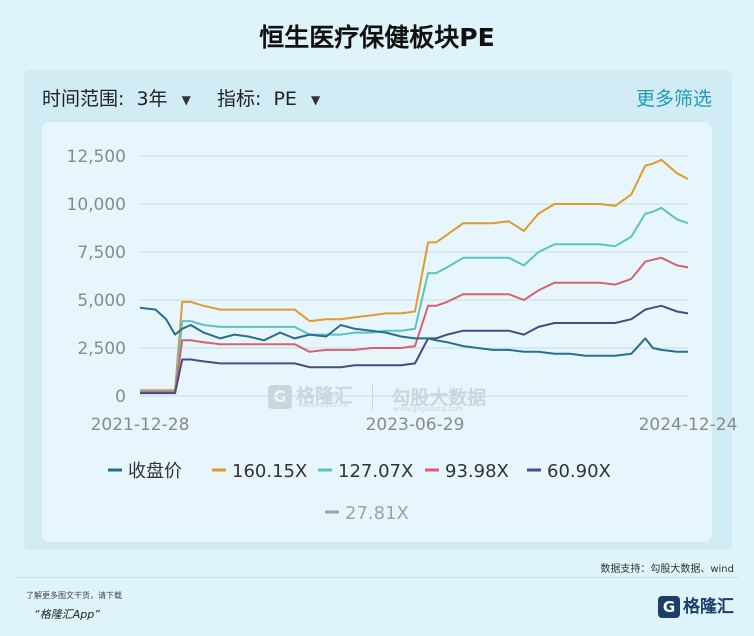 The image size is (754, 636). Describe the element at coordinates (415, 425) in the screenshot. I see `x-tick-label: 2023-06-29` at that location.